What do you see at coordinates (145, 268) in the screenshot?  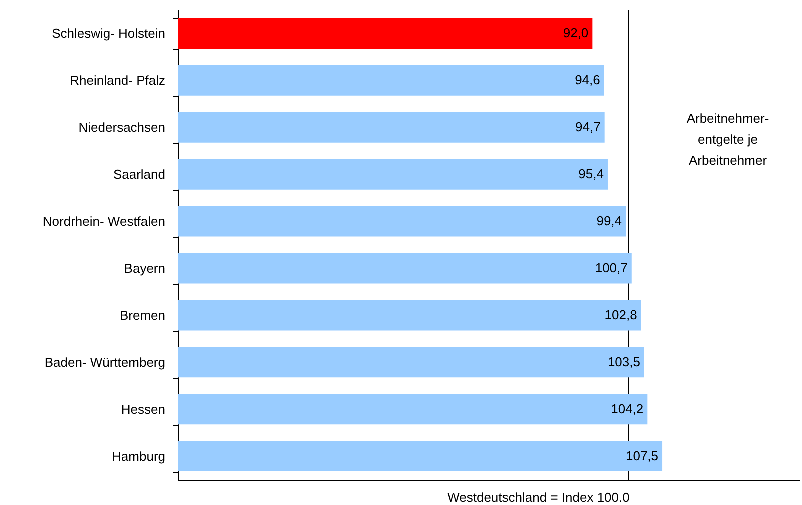 I see `y-tick-label: Bayern` at bounding box center [145, 268].